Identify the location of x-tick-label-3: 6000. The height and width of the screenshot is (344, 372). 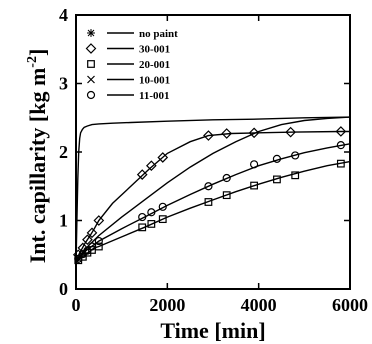
(350, 305).